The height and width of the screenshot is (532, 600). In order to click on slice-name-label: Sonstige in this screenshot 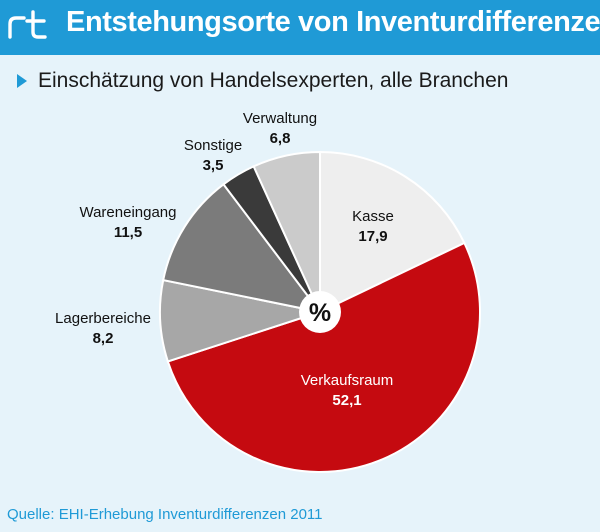, I will do `click(213, 145)`.